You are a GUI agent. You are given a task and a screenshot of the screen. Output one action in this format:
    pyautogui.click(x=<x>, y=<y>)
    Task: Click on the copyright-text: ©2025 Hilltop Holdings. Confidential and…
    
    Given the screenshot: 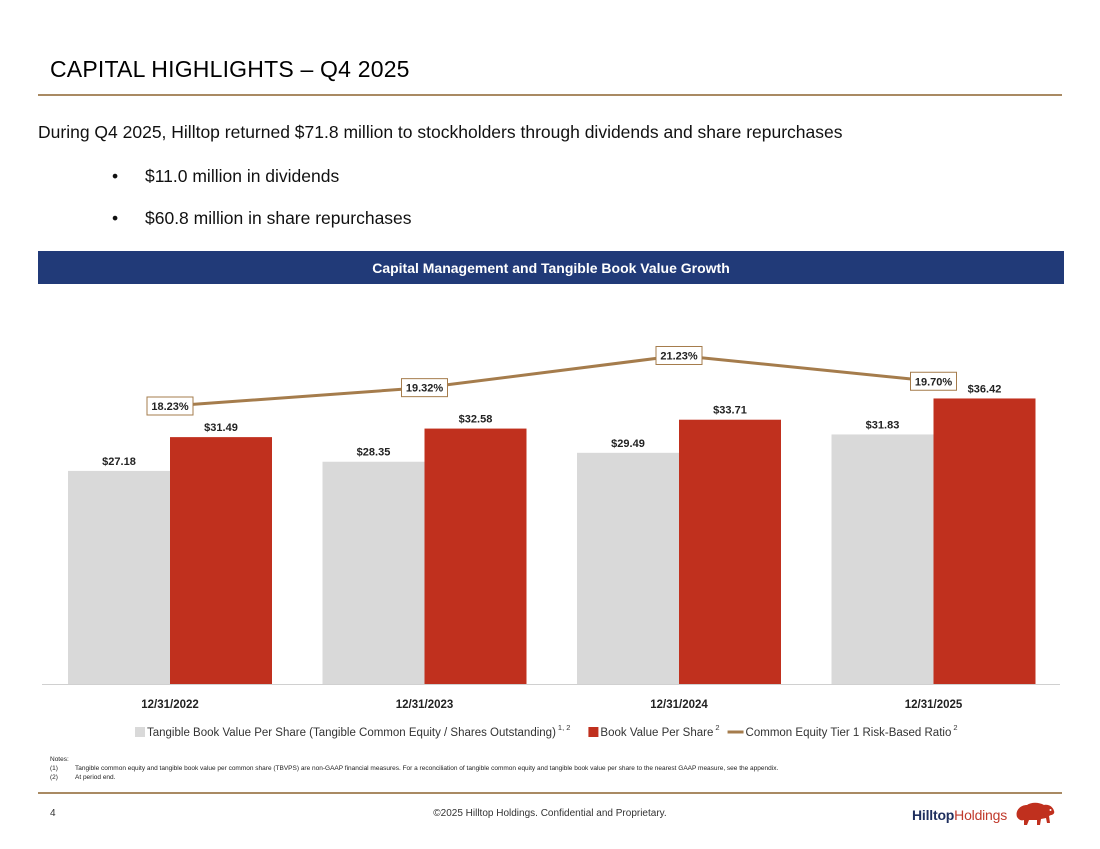 What is the action you would take?
    pyautogui.click(x=550, y=813)
    